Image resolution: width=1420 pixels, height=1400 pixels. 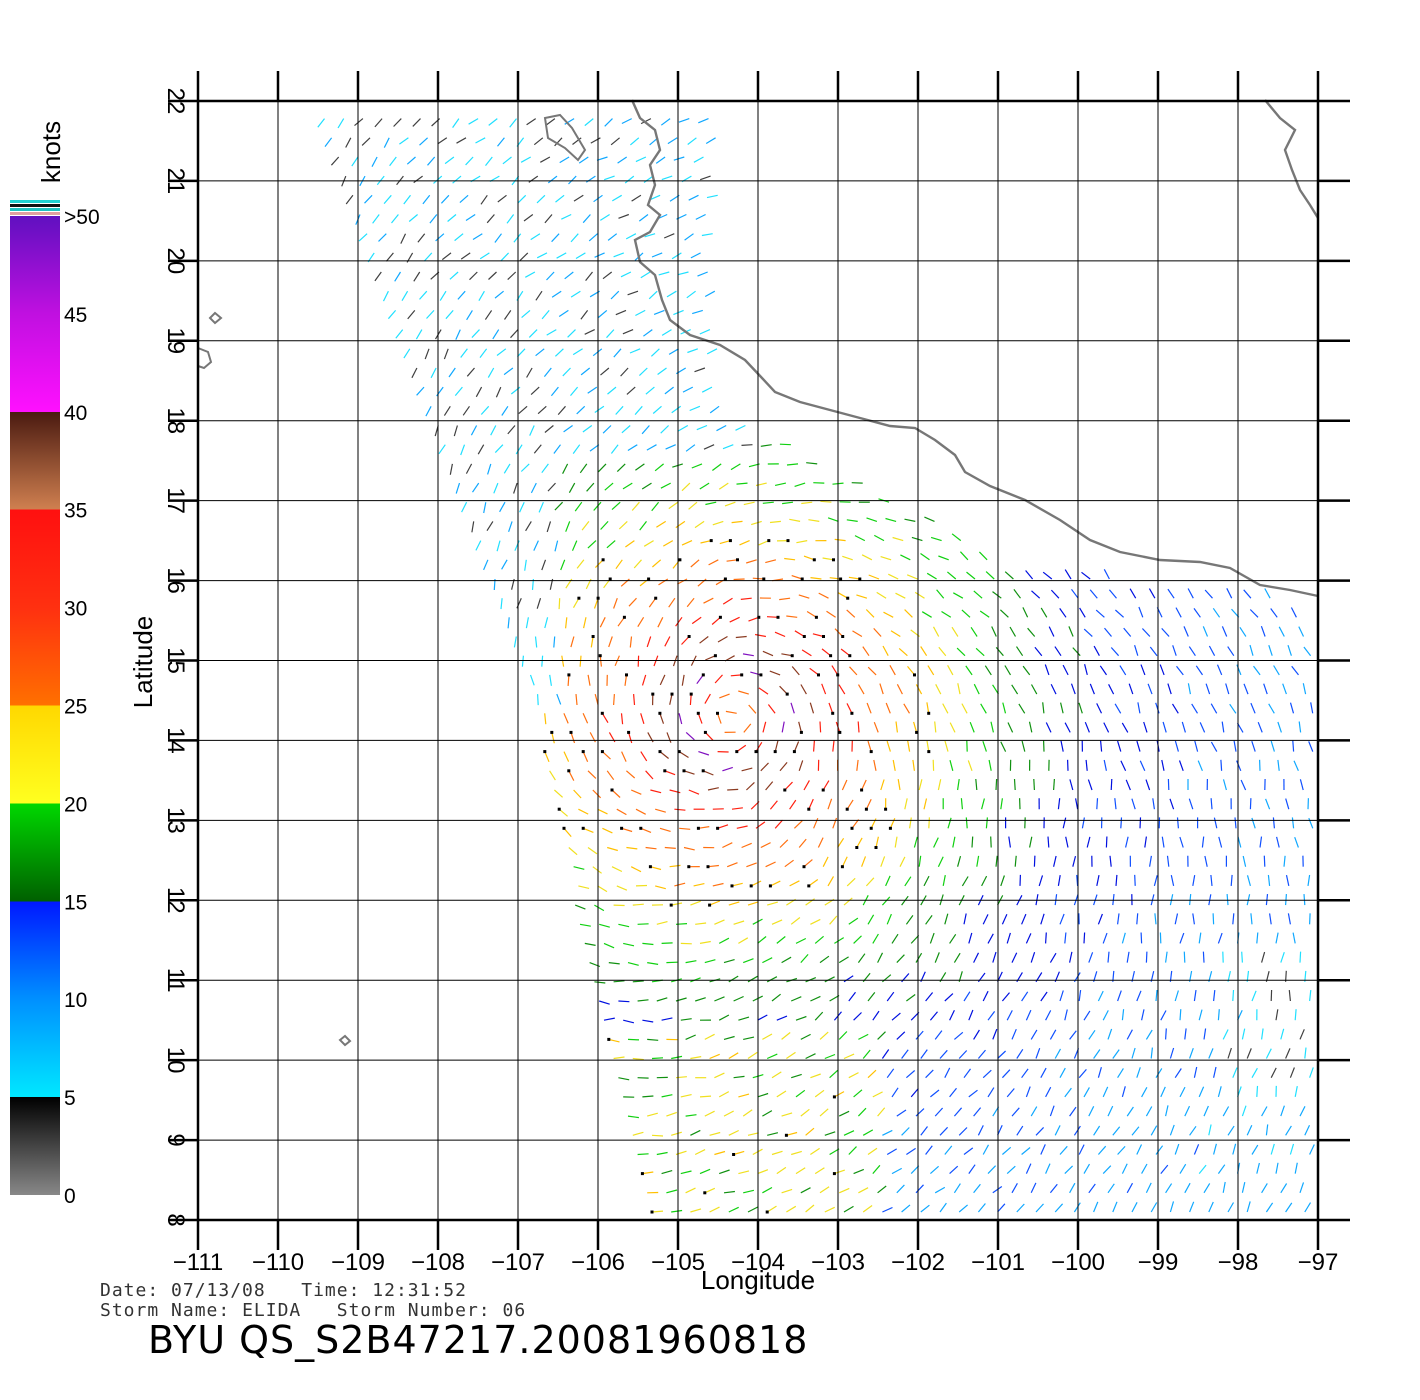 What do you see at coordinates (918, 1262) in the screenshot?
I see `longitude-tick-label: −102` at bounding box center [918, 1262].